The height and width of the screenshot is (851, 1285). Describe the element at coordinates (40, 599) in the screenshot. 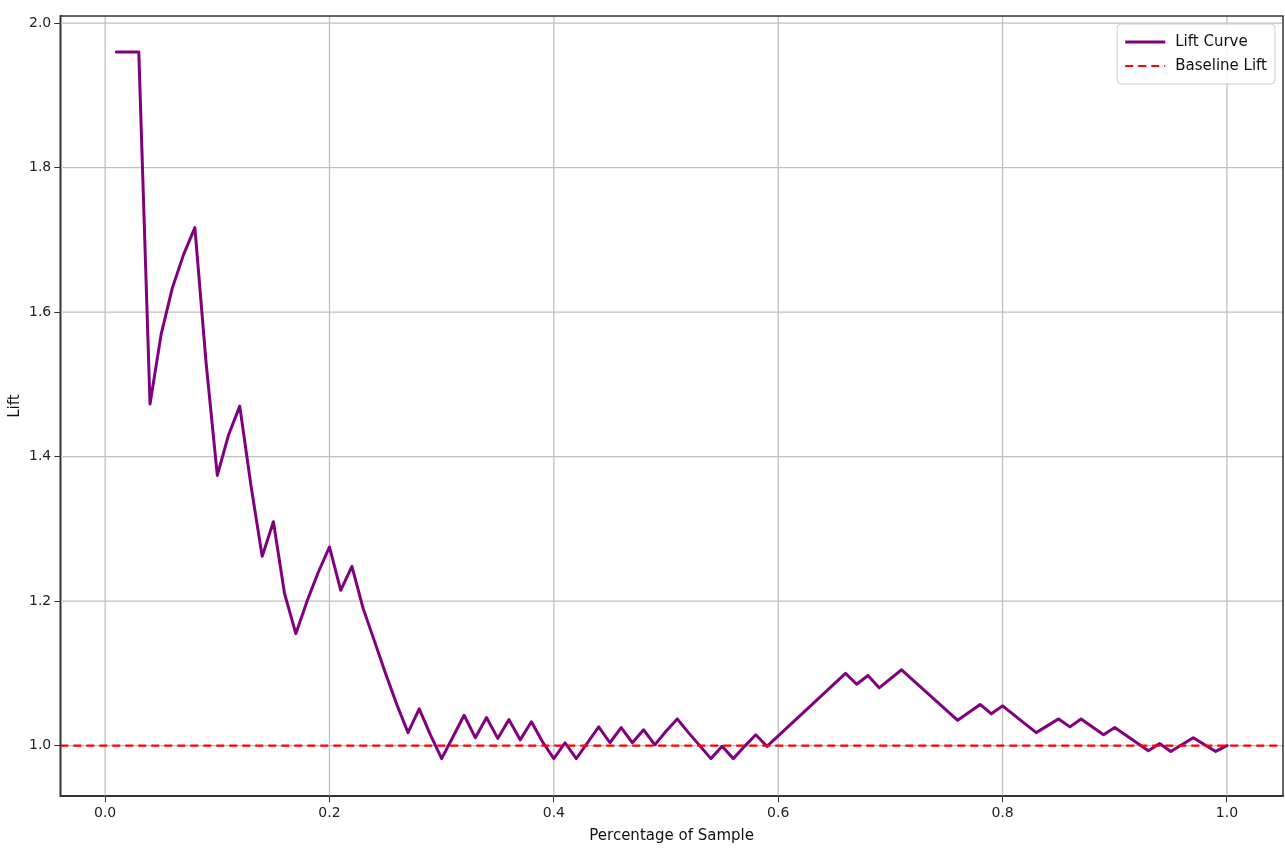

I see `y-tick-label: 1.2` at that location.